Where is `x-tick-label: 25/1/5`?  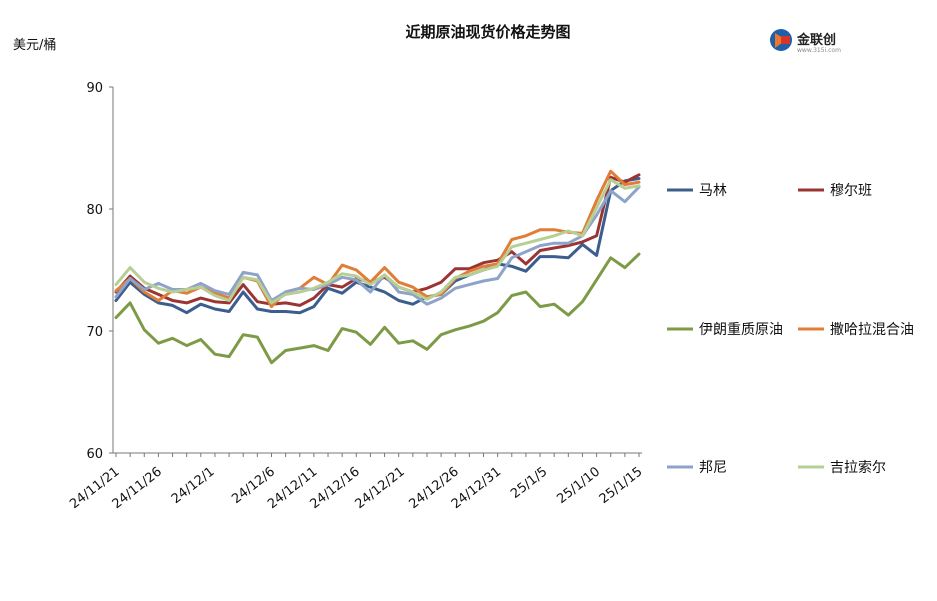
x-tick-label: 25/1/5 is located at coordinates (529, 483).